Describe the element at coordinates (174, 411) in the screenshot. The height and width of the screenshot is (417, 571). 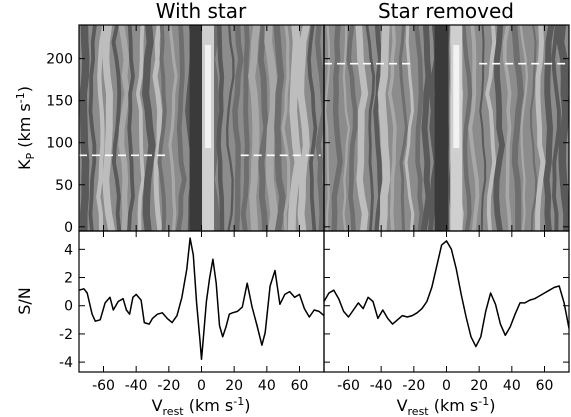
I see `xlabel-left-sub: rest` at that location.